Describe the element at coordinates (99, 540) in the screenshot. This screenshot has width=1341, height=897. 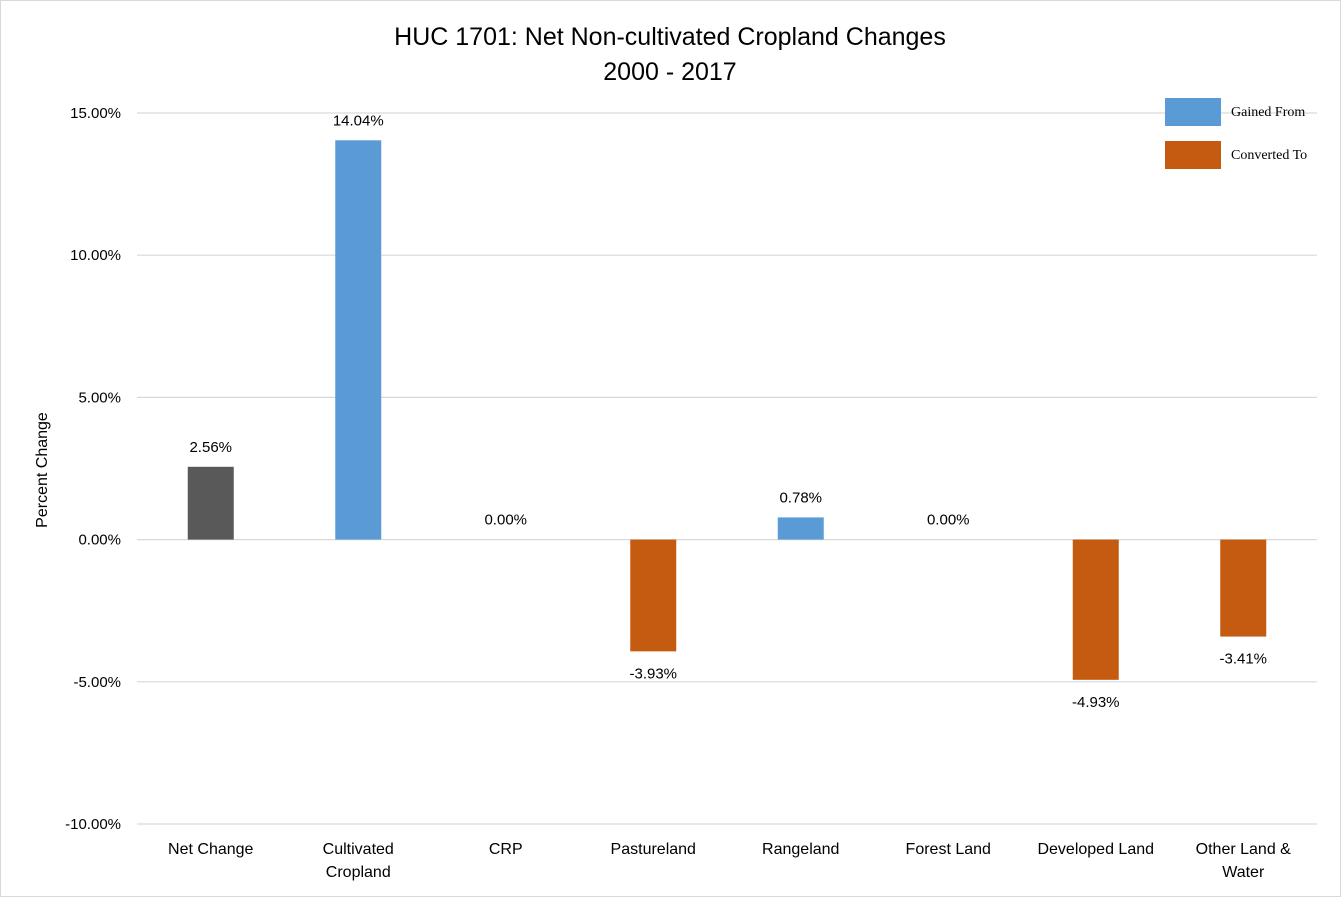
I see `y-tick-label: 0.00%` at that location.